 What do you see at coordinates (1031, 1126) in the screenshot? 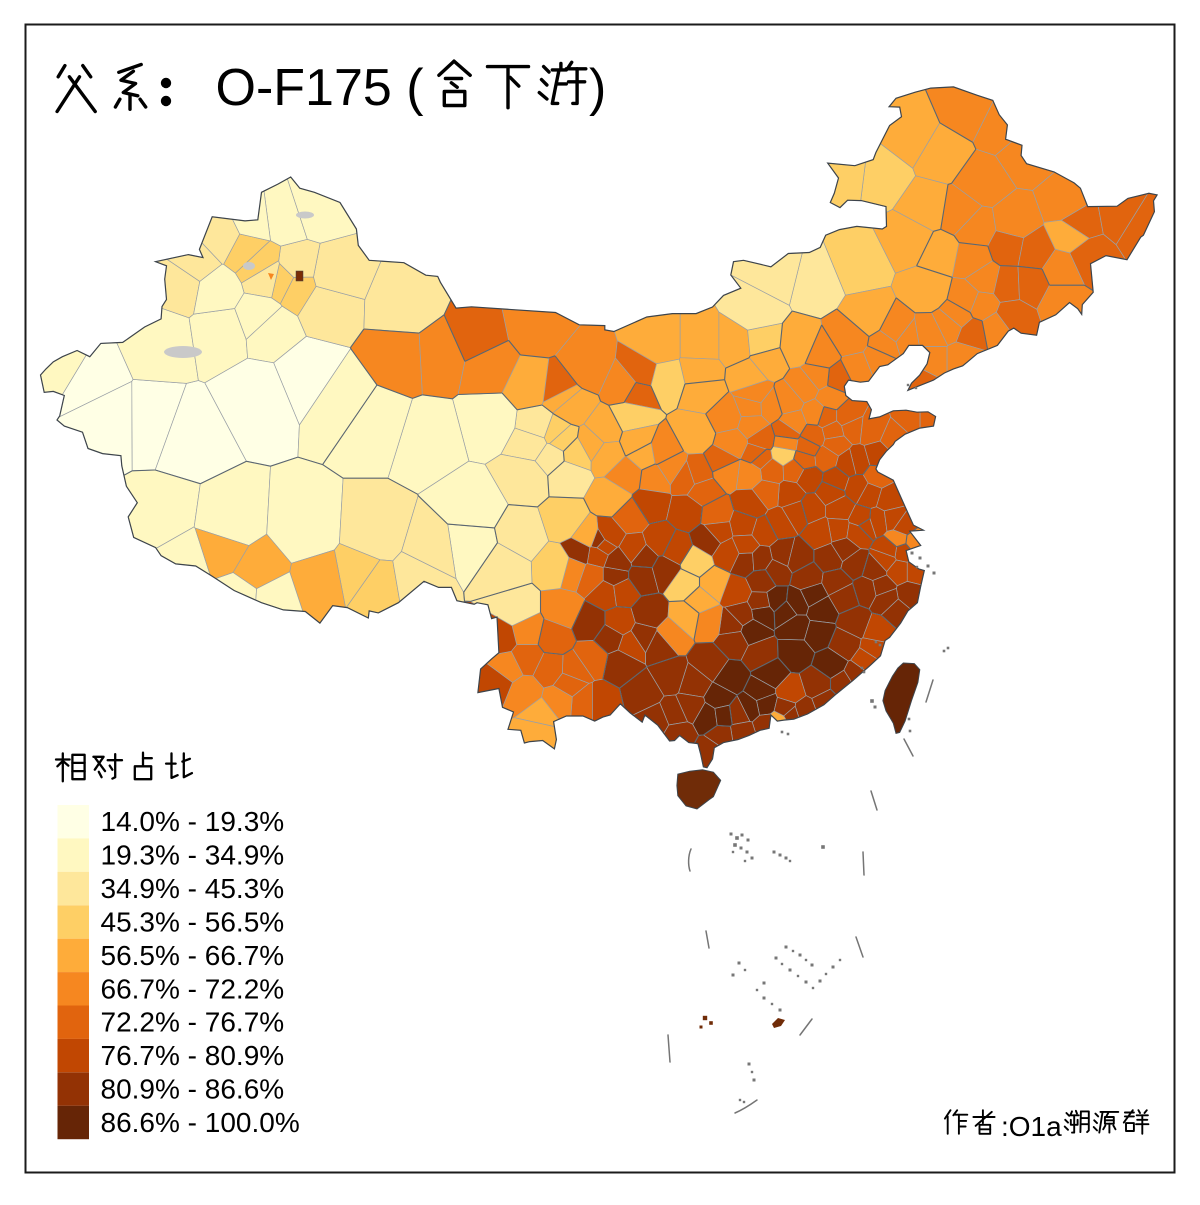
I see `svg-text: :O1a` at bounding box center [1031, 1126].